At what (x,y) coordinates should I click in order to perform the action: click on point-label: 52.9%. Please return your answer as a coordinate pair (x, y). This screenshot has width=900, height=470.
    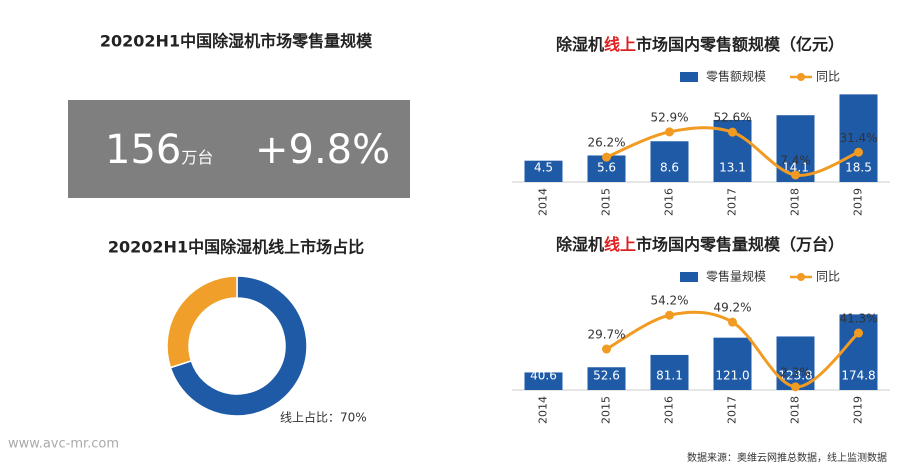
    Looking at the image, I should click on (669, 117).